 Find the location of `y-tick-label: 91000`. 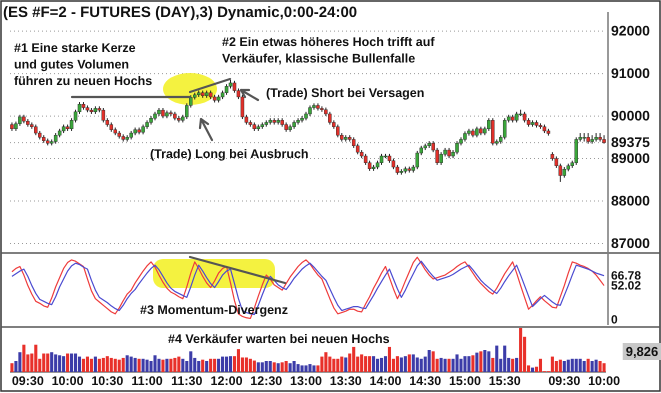

y-tick-label: 91000 is located at coordinates (630, 73).